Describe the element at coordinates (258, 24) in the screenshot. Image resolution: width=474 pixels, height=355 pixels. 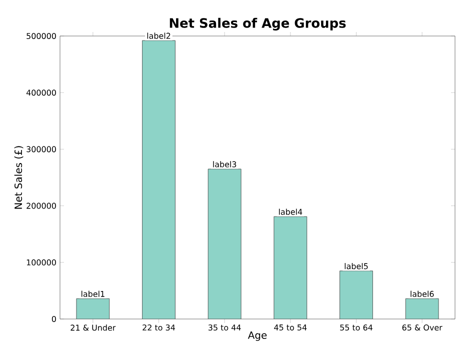
I see `chart-title: Net Sales of Age Groups` at that location.